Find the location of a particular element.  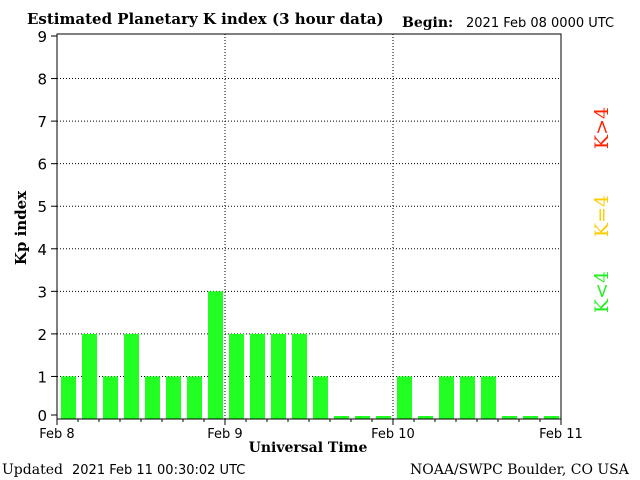

legend-k-equal-4: K=4 is located at coordinates (602, 216).